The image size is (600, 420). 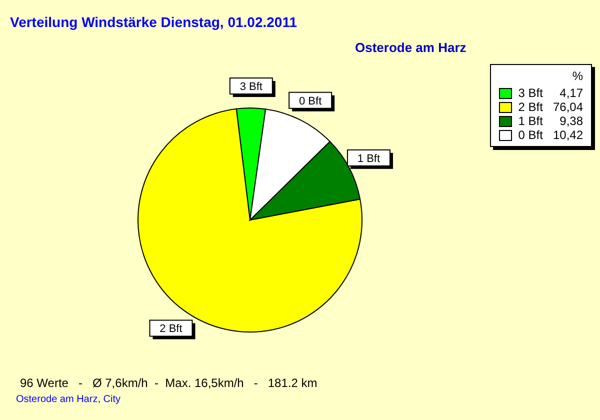 I want to click on slice-label: 3 Bft, so click(x=251, y=87).